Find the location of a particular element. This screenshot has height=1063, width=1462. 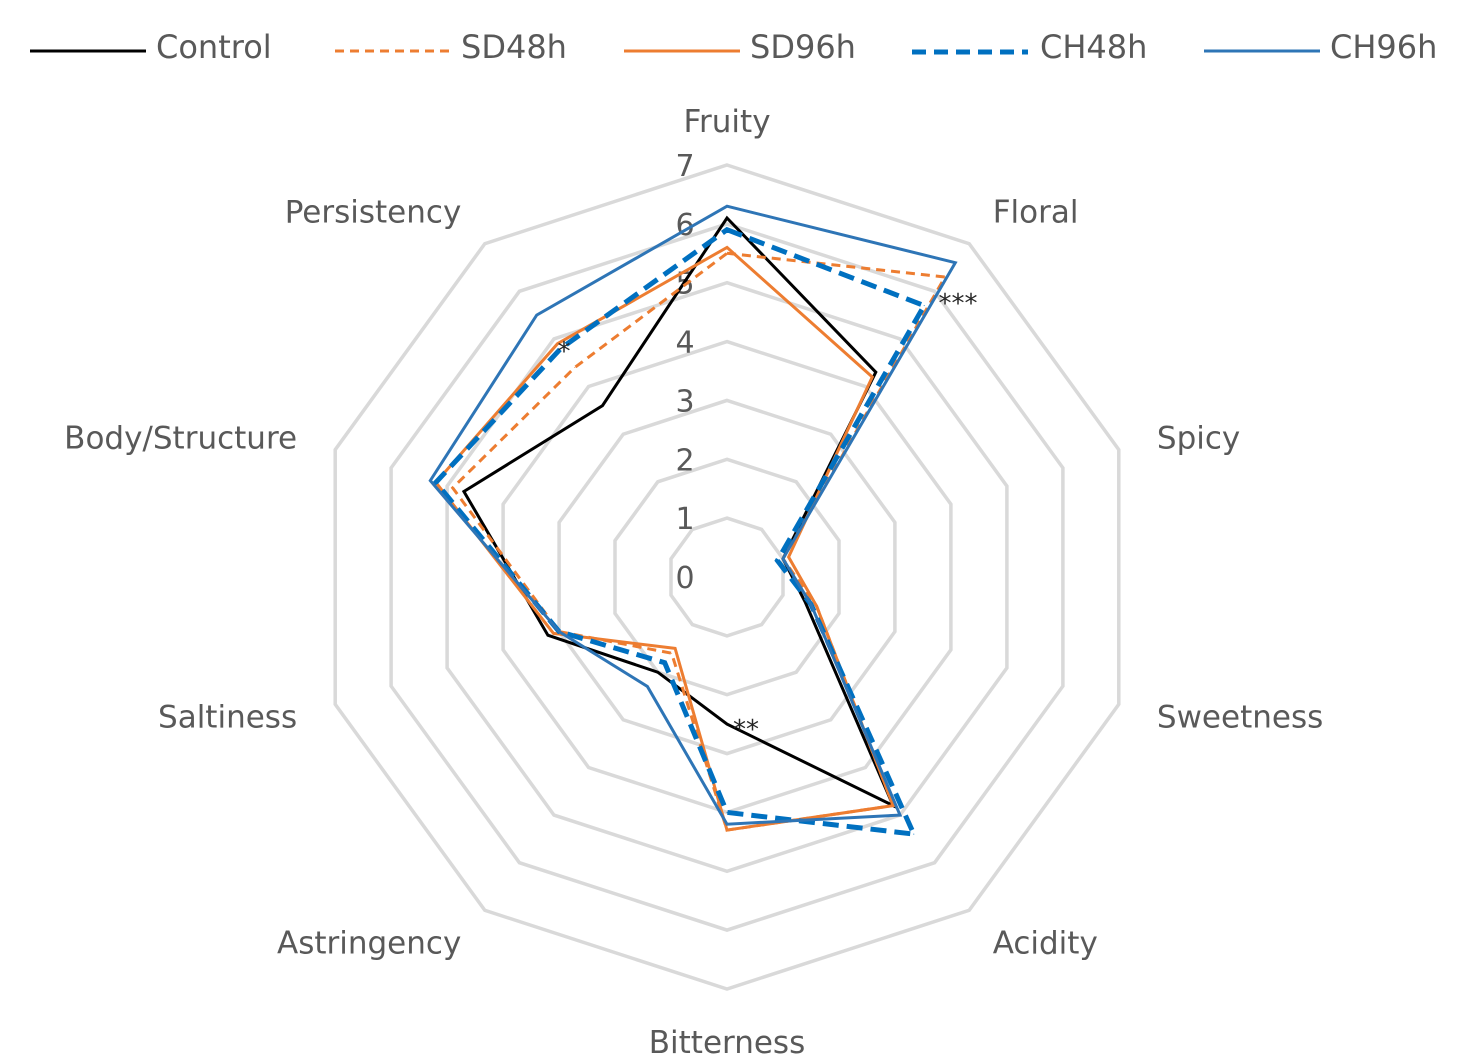

significance-annotations: ****** is located at coordinates (768, 517).